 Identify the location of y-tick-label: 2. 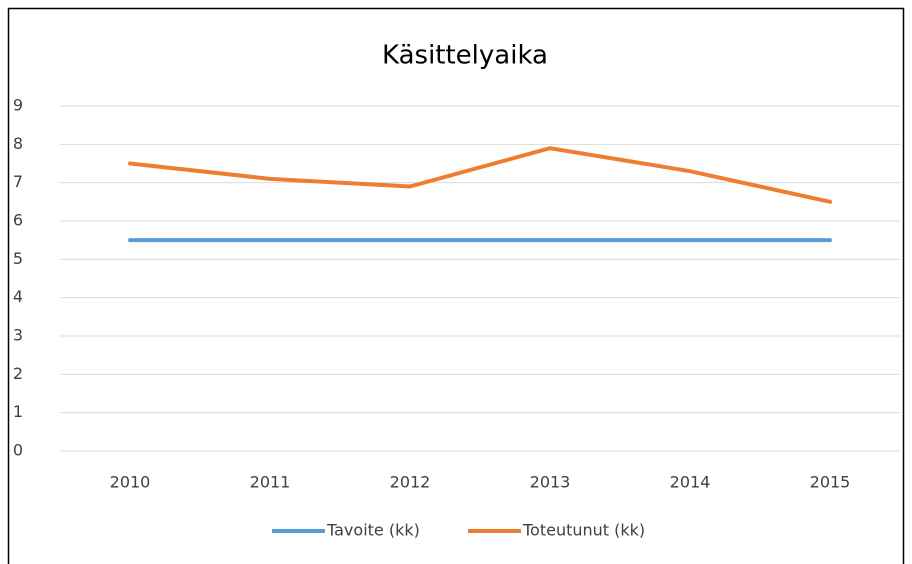
(18, 373).